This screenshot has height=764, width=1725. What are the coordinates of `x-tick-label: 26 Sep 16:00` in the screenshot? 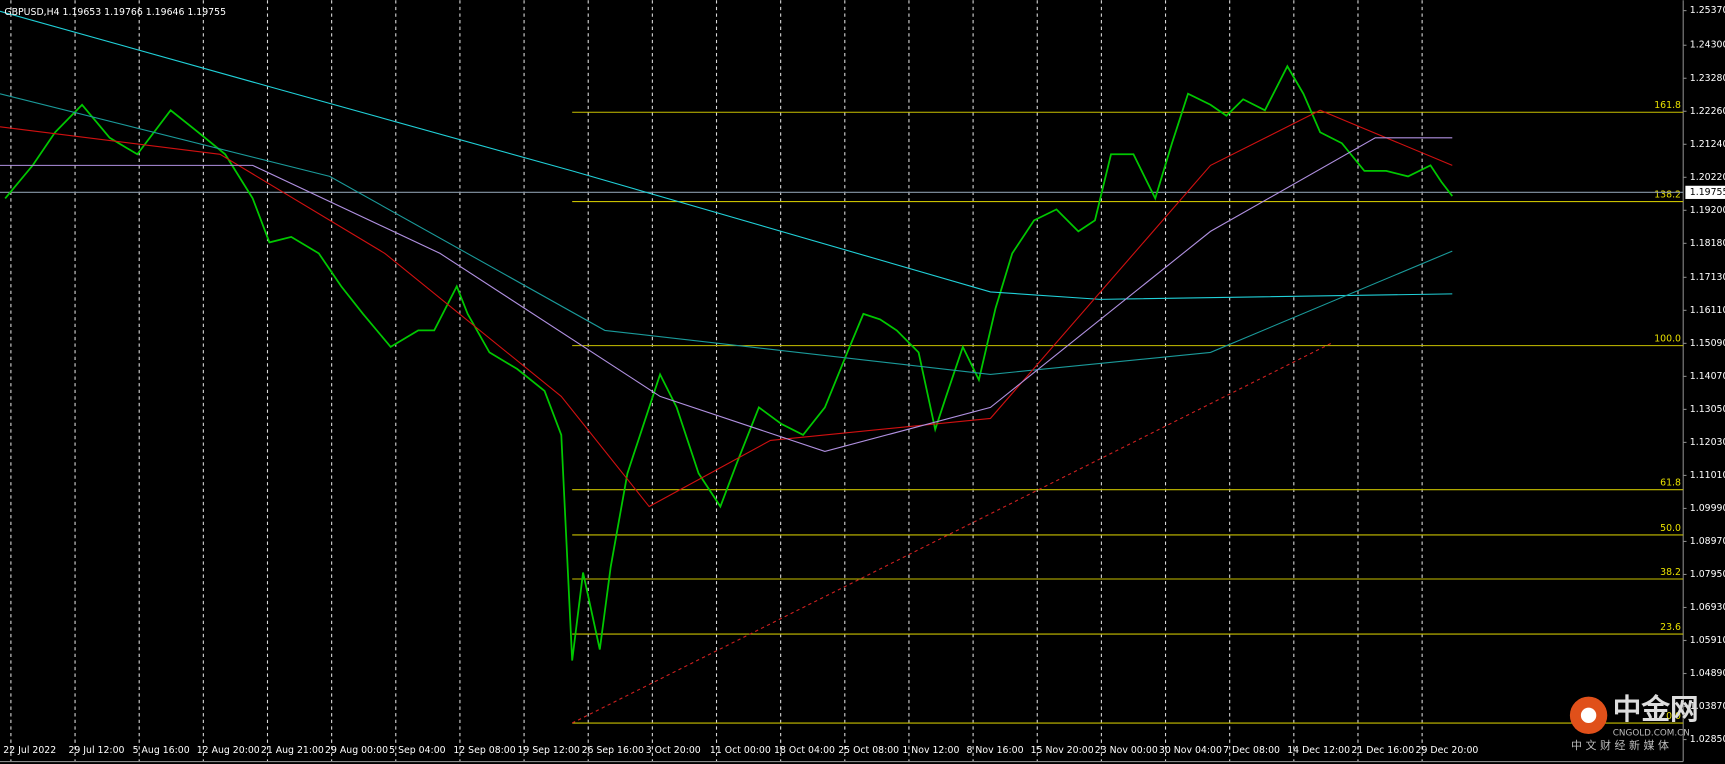 It's located at (613, 750).